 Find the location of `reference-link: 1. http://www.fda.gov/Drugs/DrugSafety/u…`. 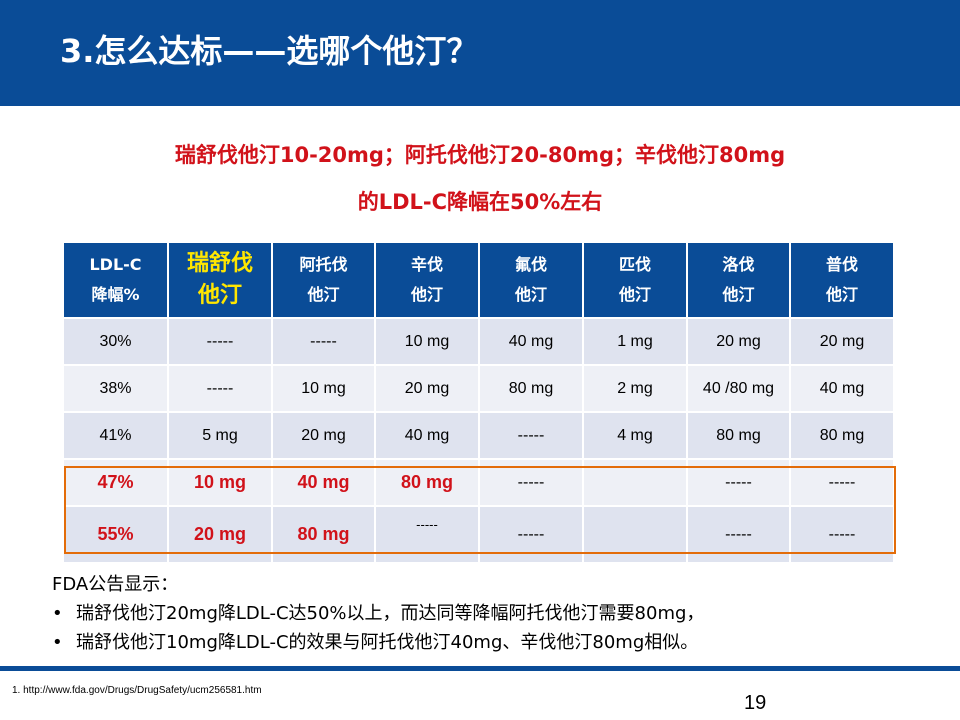

reference-link: 1. http://www.fda.gov/Drugs/DrugSafety/u… is located at coordinates (137, 690).